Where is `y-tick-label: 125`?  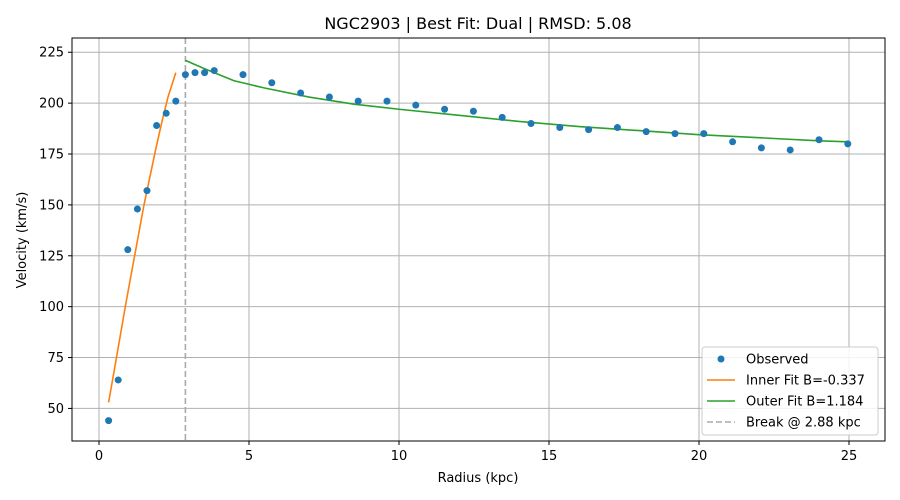 y-tick-label: 125 is located at coordinates (51, 256).